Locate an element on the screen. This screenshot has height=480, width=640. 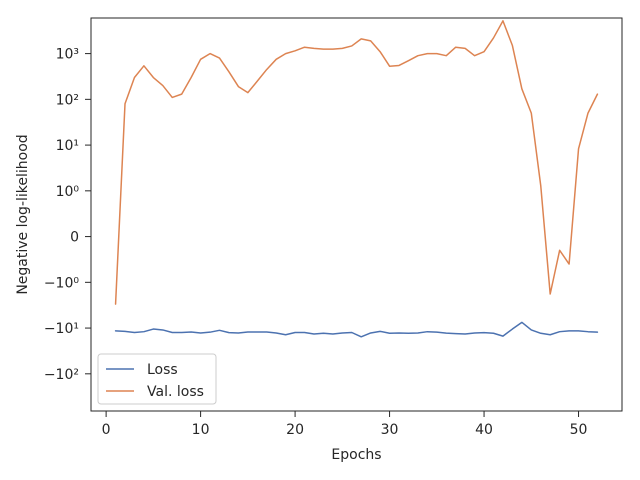
x-tick-label: 30 is located at coordinates (390, 430).